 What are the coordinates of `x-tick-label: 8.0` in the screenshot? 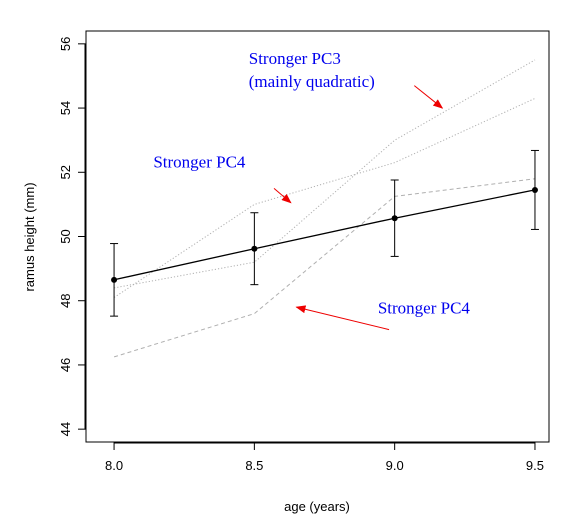 It's located at (114, 465).